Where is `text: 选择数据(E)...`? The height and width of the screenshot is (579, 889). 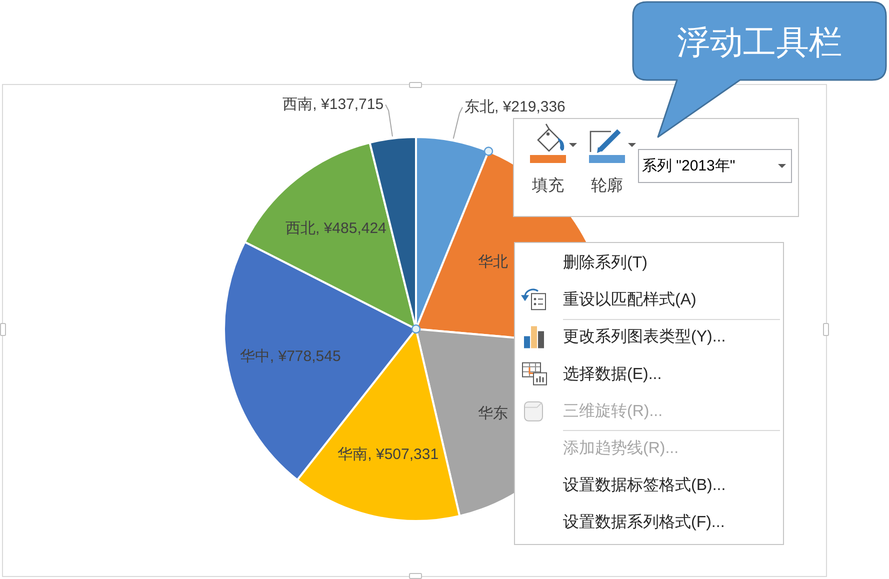
text: 选择数据(E)... is located at coordinates (612, 373).